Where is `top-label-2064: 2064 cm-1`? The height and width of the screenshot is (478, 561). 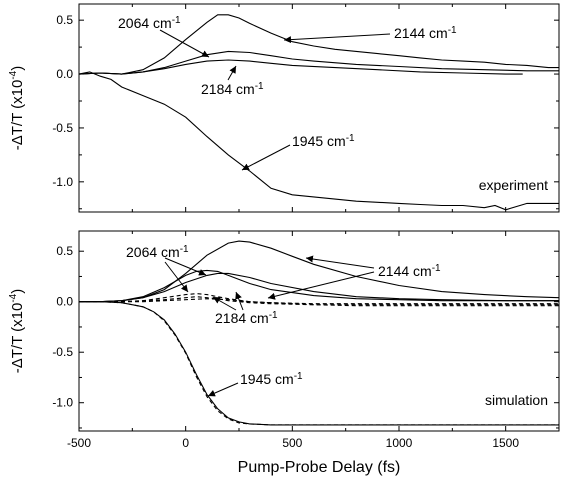
top-label-2064: 2064 cm-1 is located at coordinates (164, 36).